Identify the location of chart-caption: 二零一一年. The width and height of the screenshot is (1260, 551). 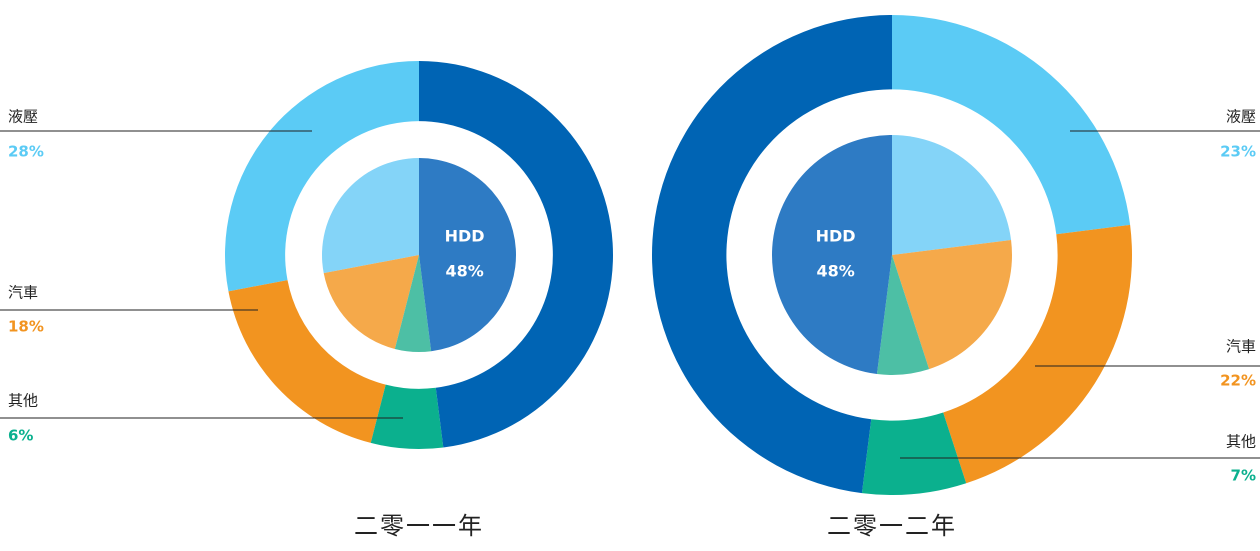
(419, 526).